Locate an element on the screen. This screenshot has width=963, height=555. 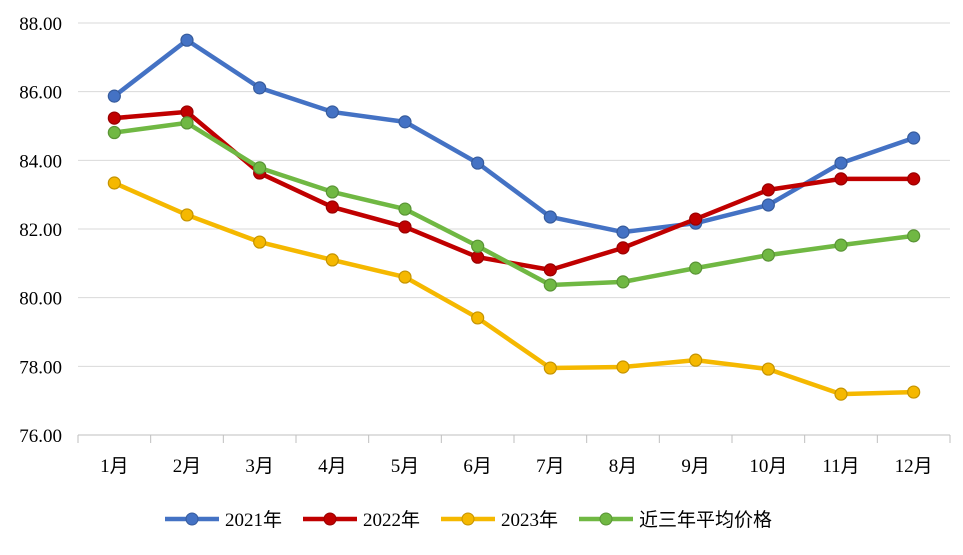
x-tick-label: 10月 is located at coordinates (768, 466).